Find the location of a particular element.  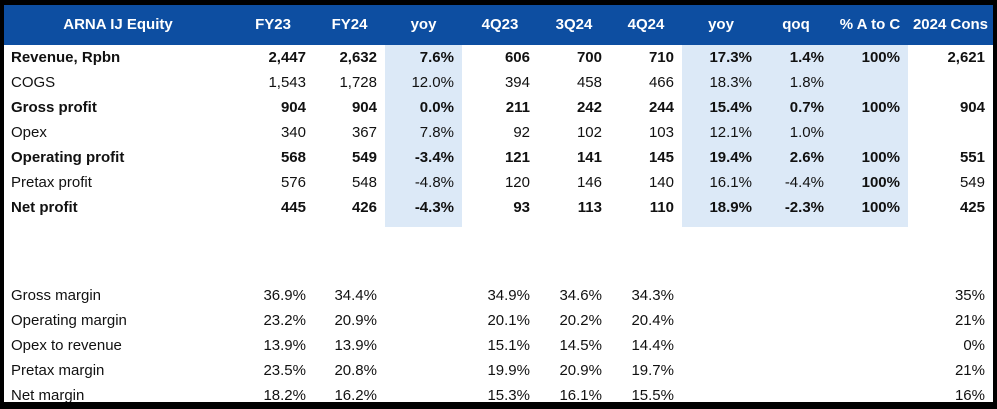

table-cell: 576 is located at coordinates (293, 182).